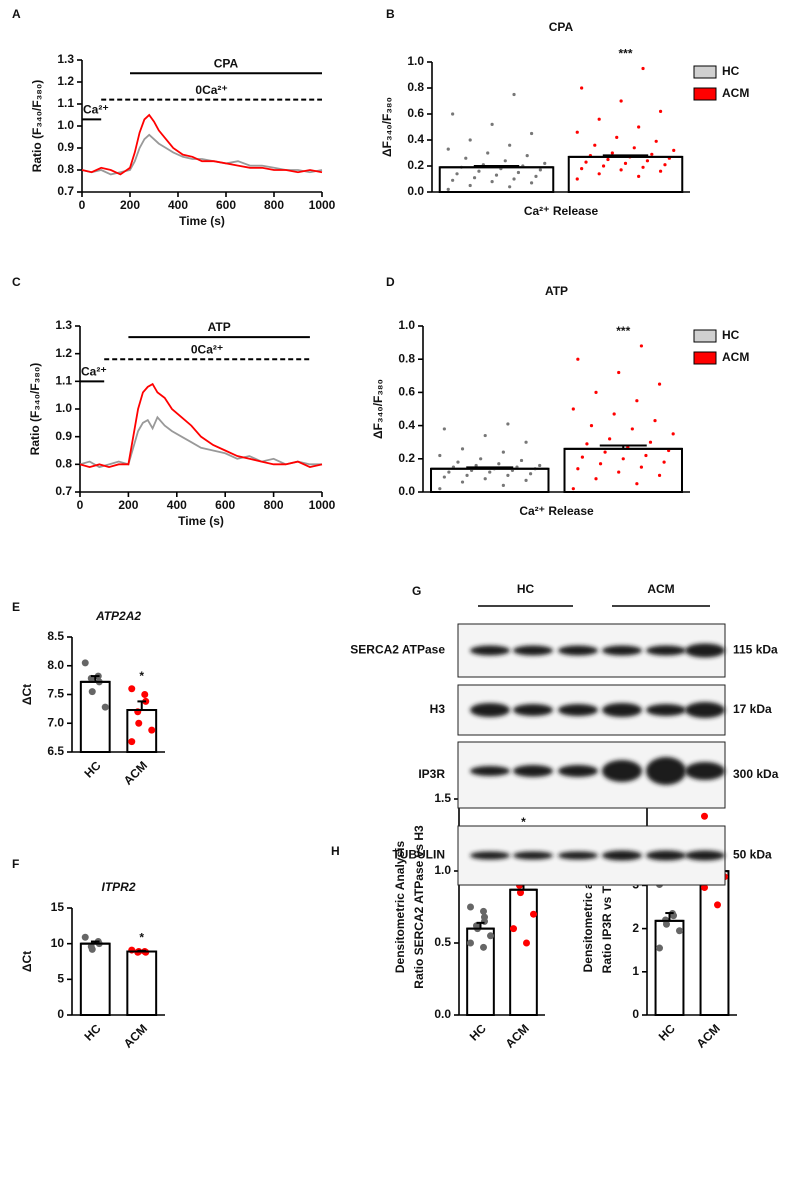  What do you see at coordinates (118, 887) in the screenshot?
I see `chart-title: ITPR2` at bounding box center [118, 887].